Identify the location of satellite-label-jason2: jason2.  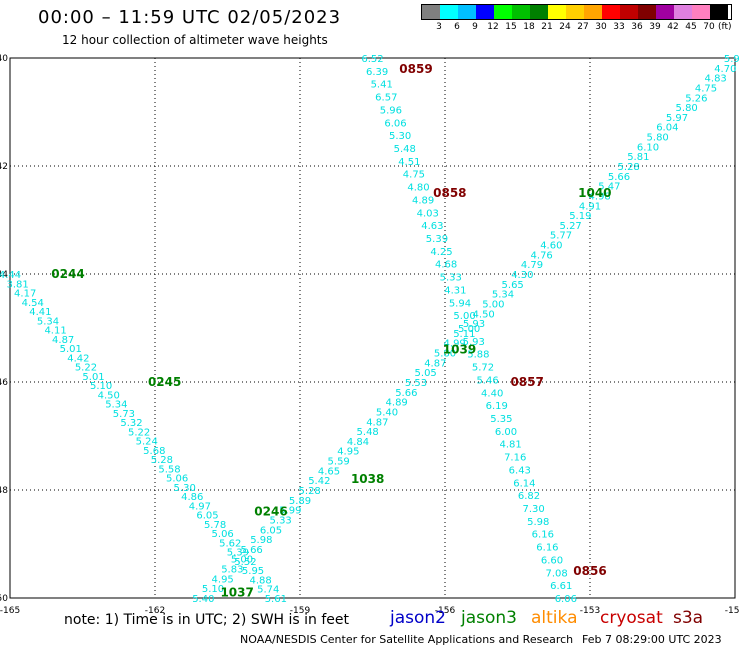
(418, 618).